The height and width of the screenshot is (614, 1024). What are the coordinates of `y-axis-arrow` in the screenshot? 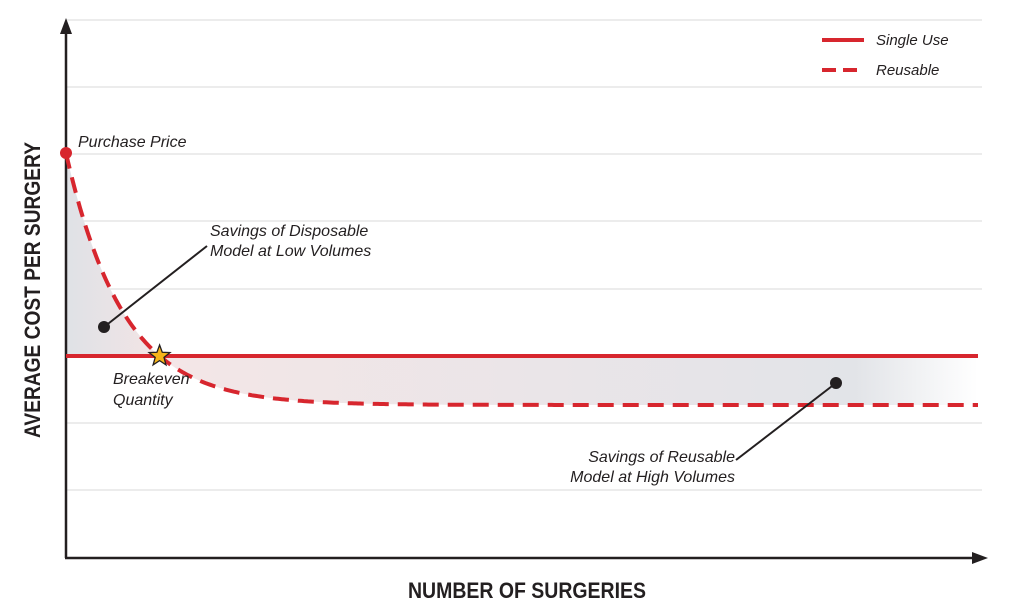 It's located at (66, 26).